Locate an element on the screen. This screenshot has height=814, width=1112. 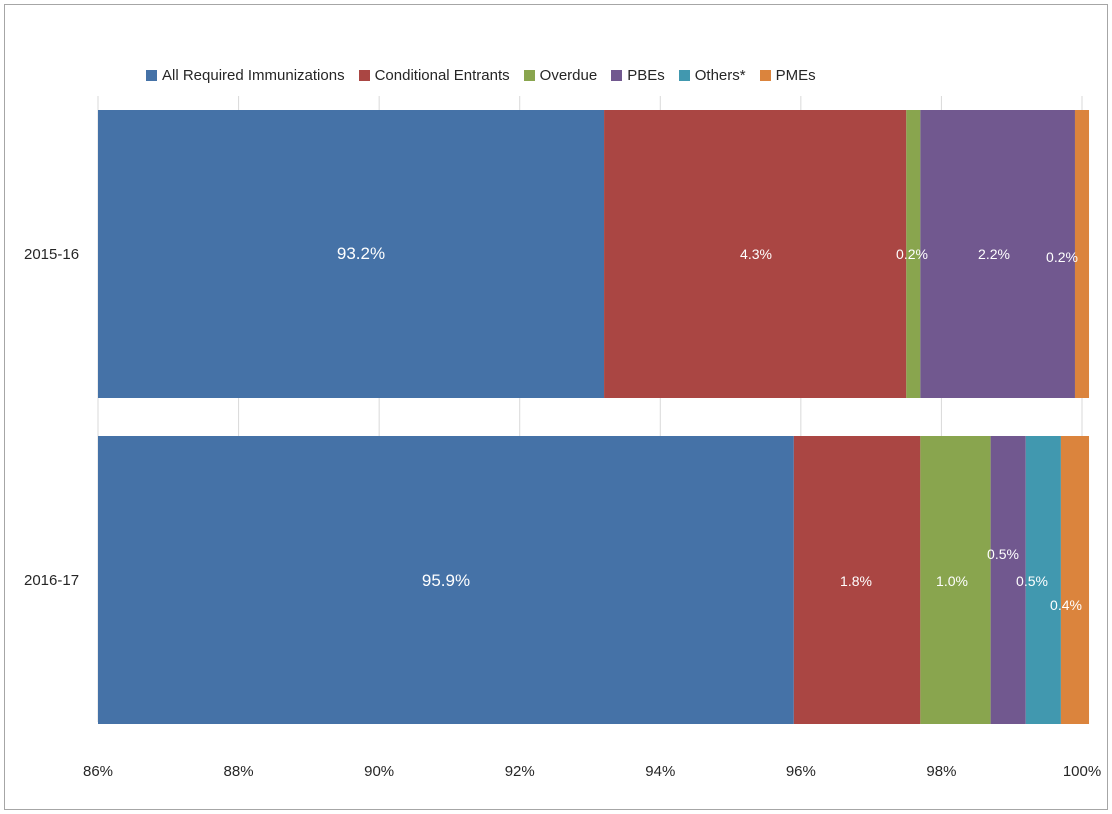
x-tick-label: 94% is located at coordinates (660, 771).